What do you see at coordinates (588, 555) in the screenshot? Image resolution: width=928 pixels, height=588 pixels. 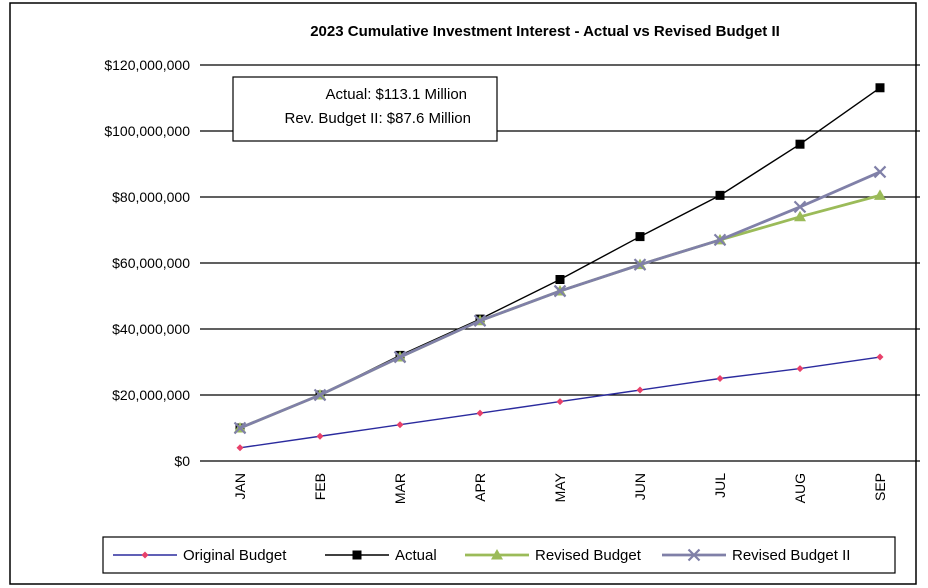 I see `legend-label: Revised Budget` at bounding box center [588, 555].